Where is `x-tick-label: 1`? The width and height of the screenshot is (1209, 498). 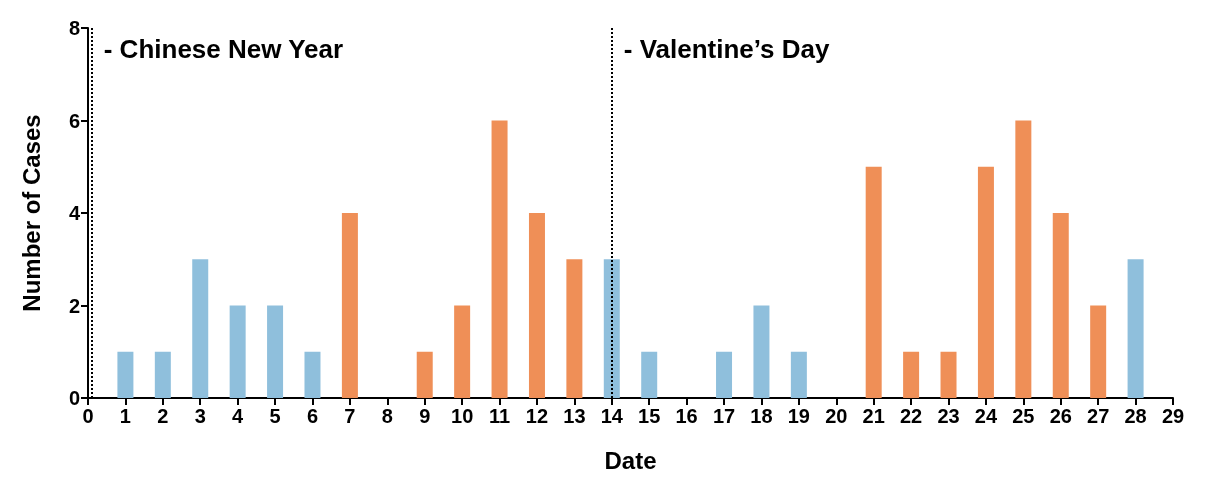
x-tick-label: 1 is located at coordinates (125, 416).